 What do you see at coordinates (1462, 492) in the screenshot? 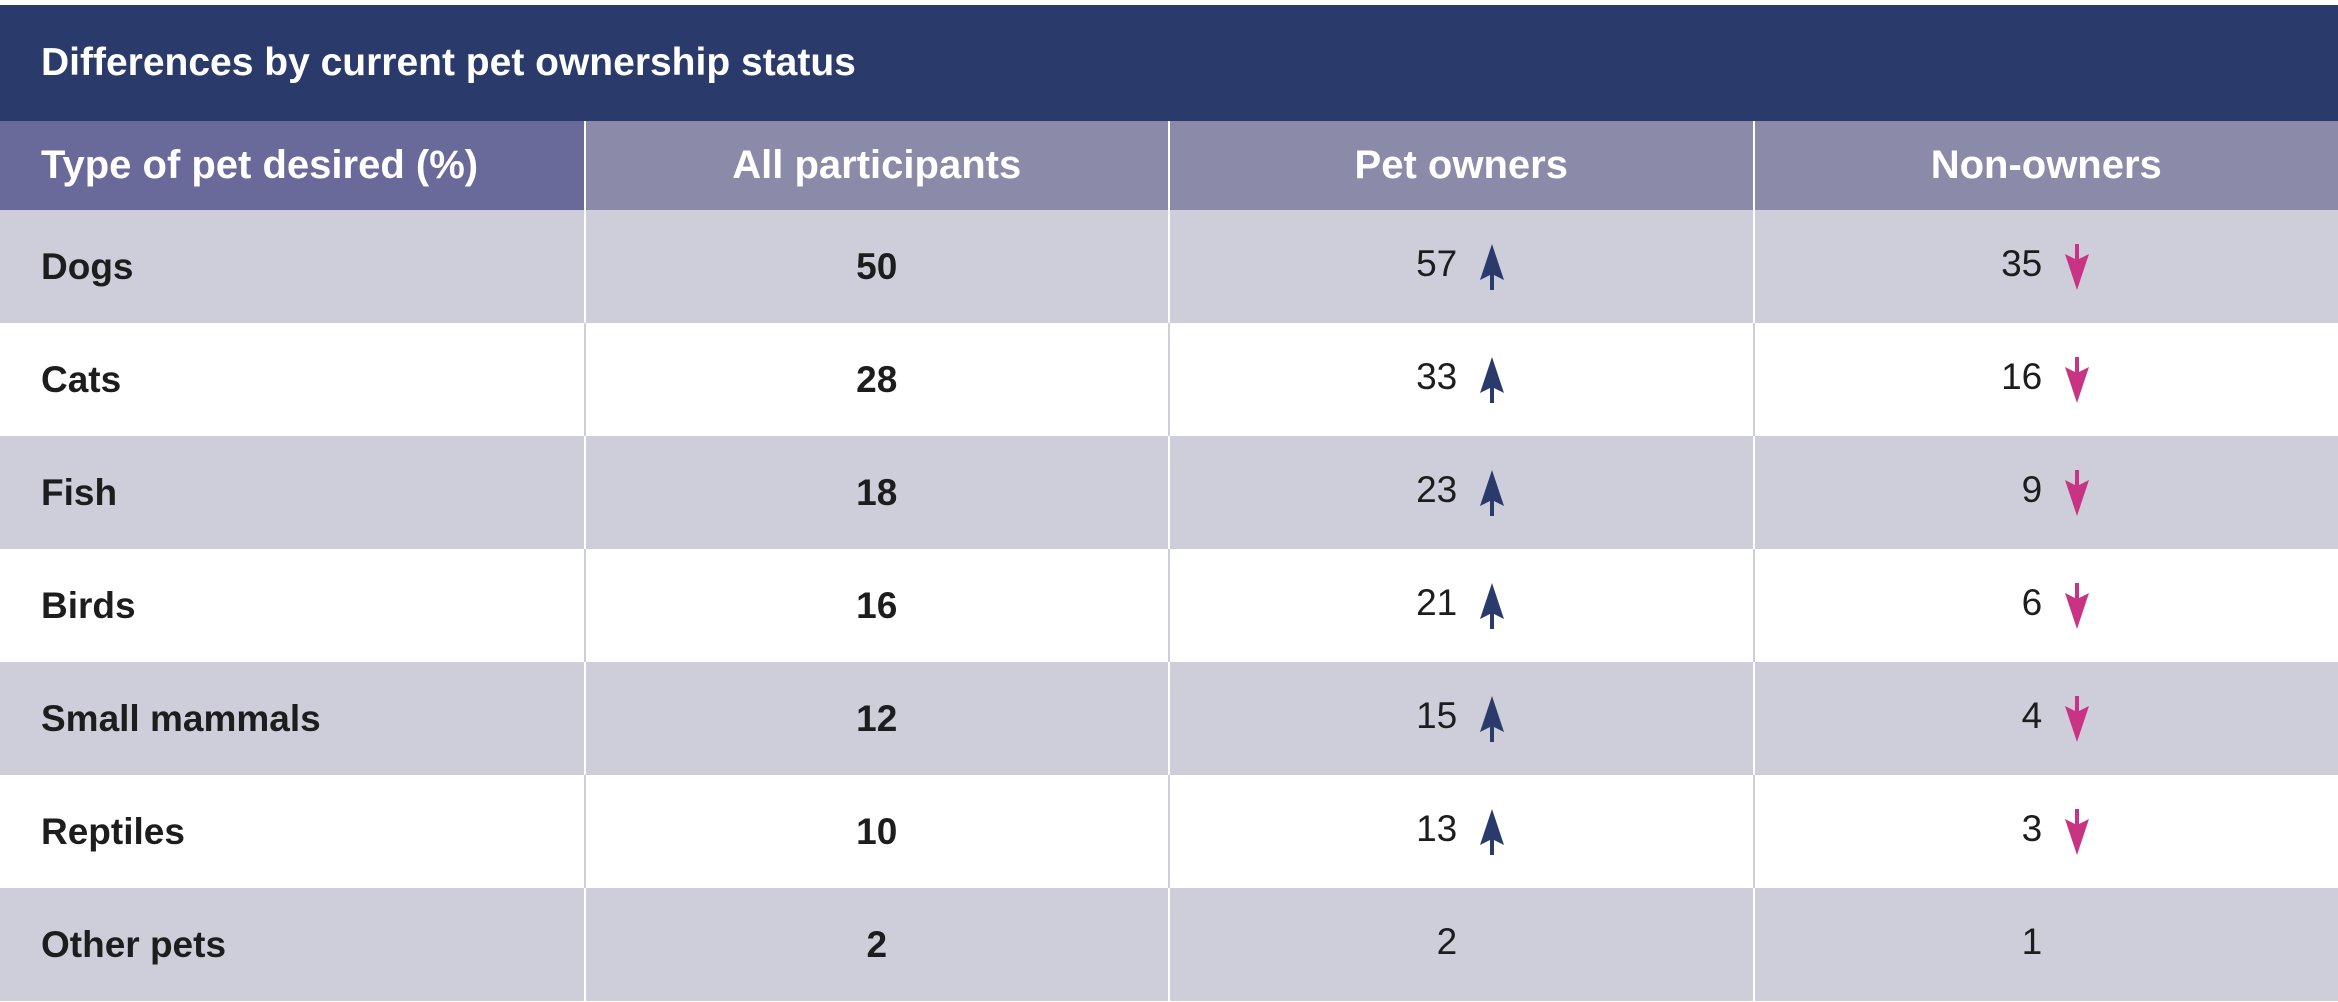
I see `pet-owners-cell: 23` at bounding box center [1462, 492].